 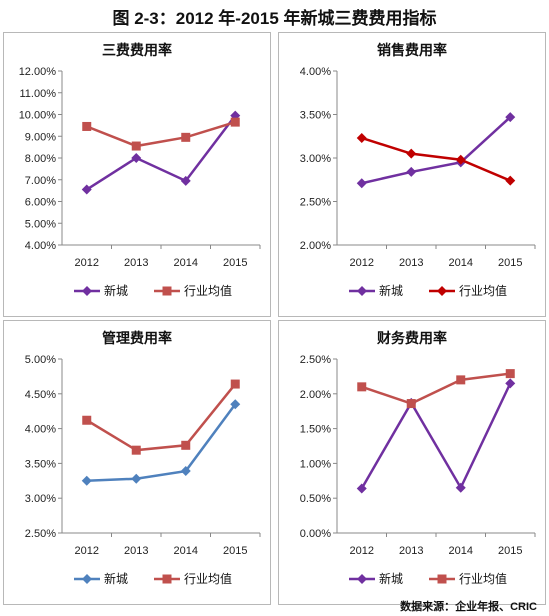 What do you see at coordinates (468, 607) in the screenshot?
I see `source-note: 数据来源：企业年报、CRIC` at bounding box center [468, 607].